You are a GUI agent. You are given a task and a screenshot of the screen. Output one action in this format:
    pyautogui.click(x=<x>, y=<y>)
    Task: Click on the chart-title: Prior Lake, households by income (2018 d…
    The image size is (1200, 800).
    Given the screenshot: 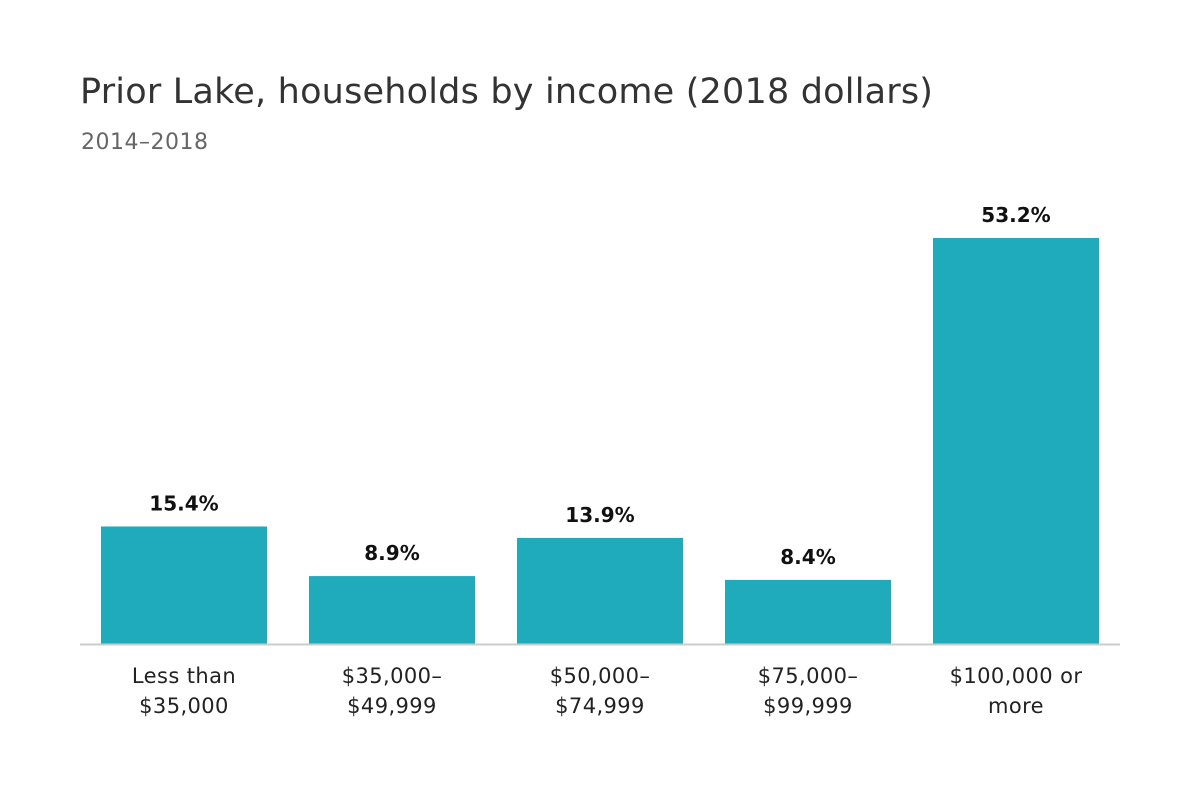 What is the action you would take?
    pyautogui.click(x=507, y=92)
    